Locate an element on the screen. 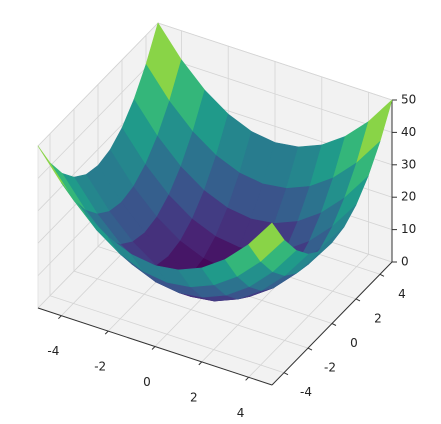  y-tick-label: 4 is located at coordinates (402, 294).